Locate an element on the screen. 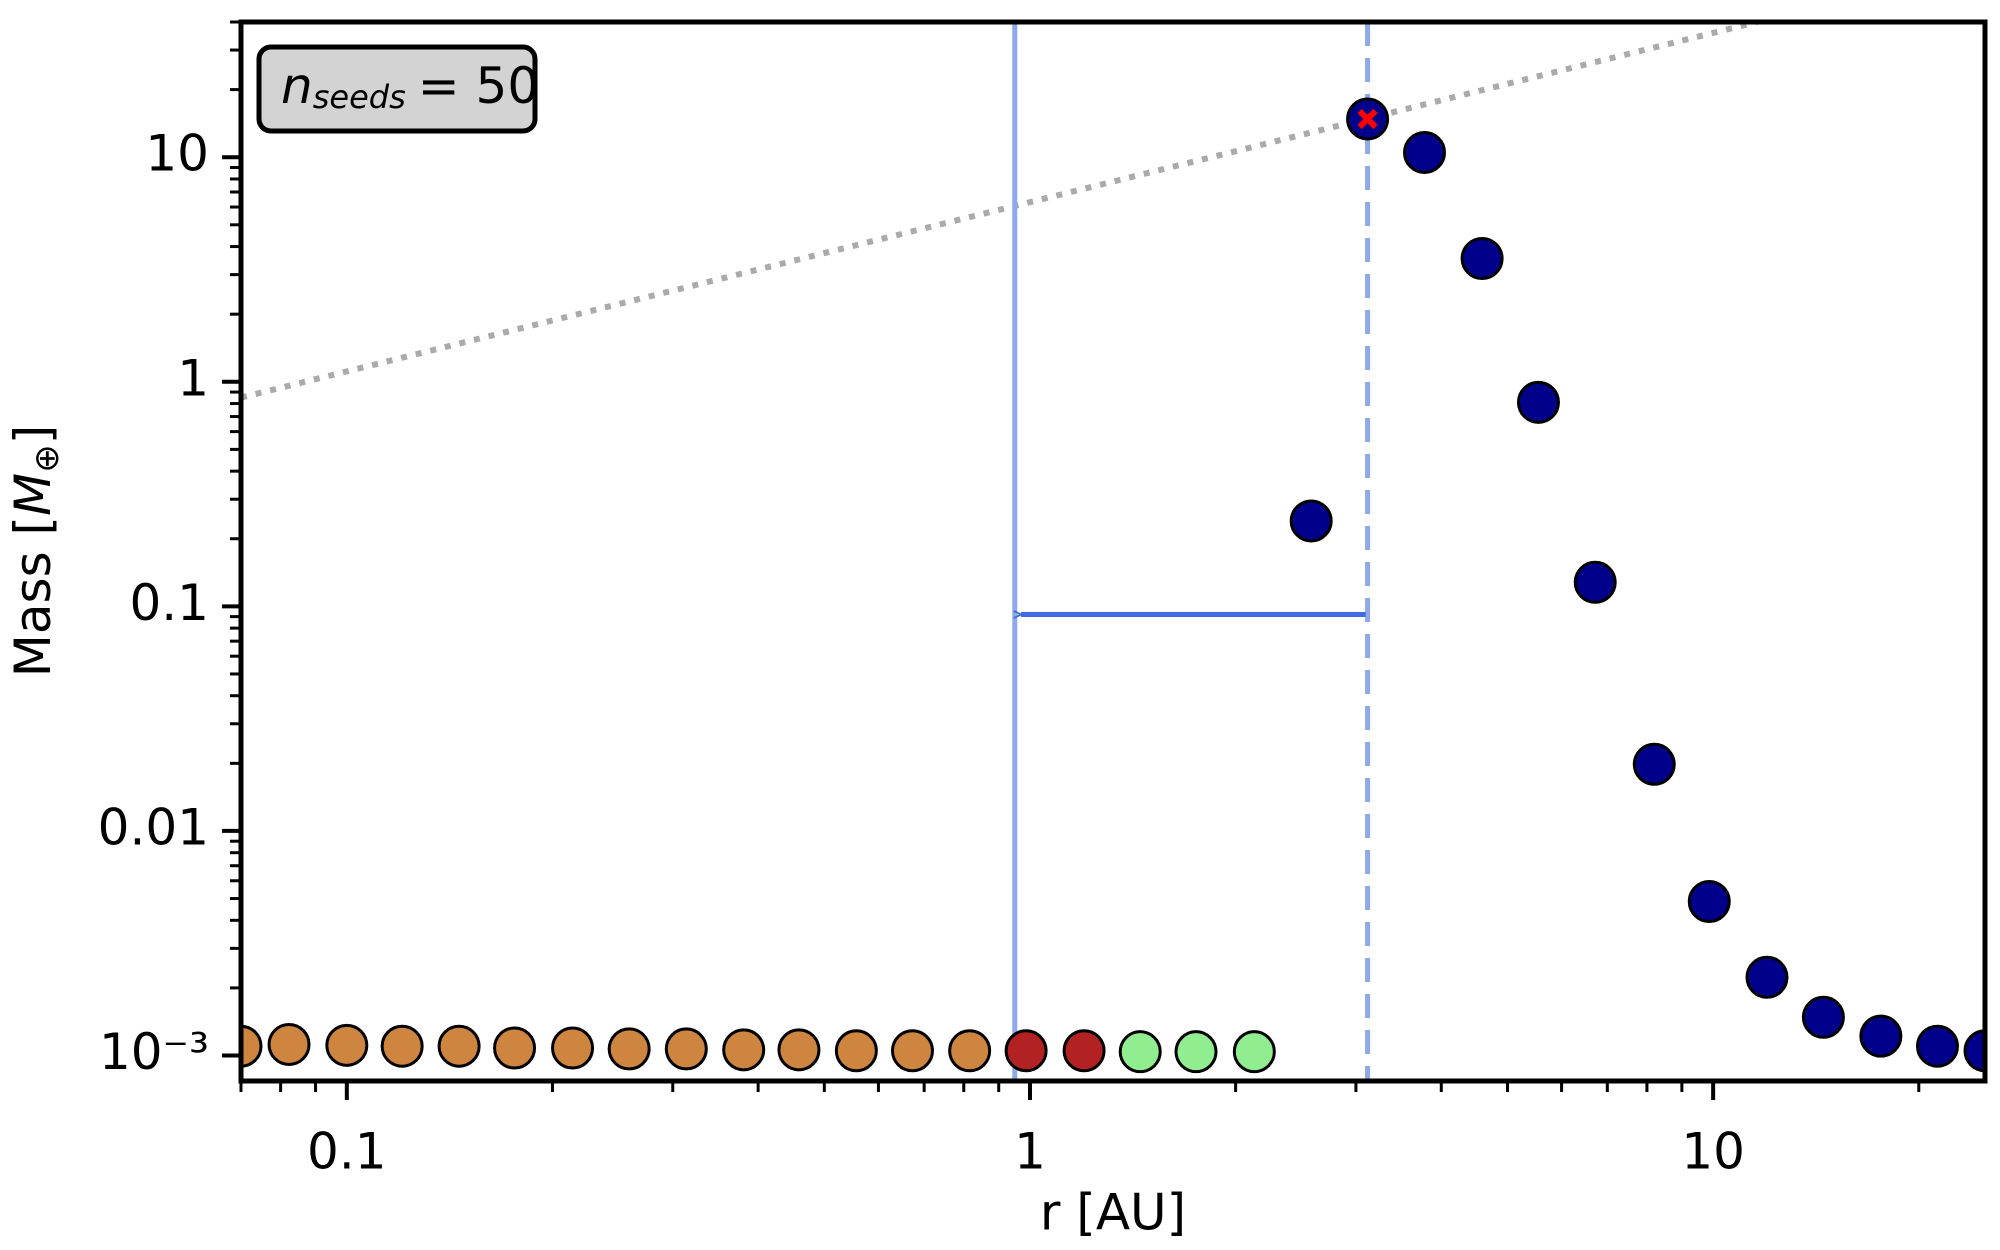 This screenshot has height=1250, width=2000. x-tick-label: 1 is located at coordinates (1030, 1152).